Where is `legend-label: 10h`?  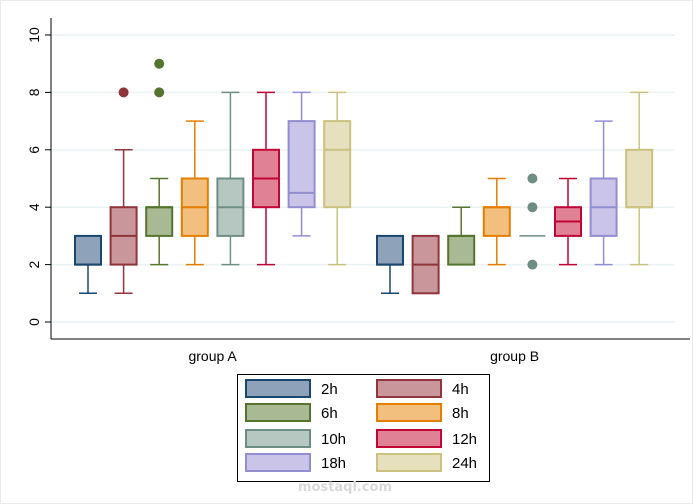
legend-label: 10h is located at coordinates (333, 439).